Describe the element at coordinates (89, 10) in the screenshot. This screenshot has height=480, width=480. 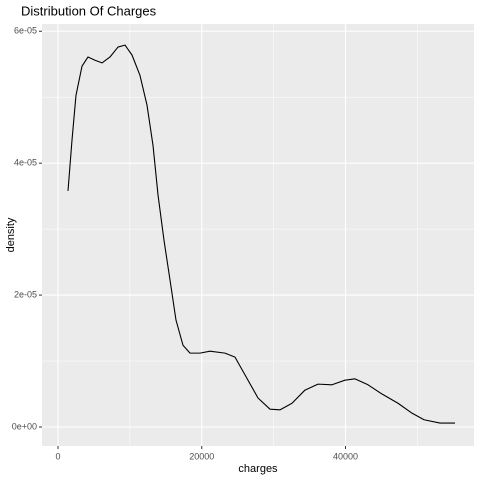
I see `chart-title: Distribution Of Charges` at that location.